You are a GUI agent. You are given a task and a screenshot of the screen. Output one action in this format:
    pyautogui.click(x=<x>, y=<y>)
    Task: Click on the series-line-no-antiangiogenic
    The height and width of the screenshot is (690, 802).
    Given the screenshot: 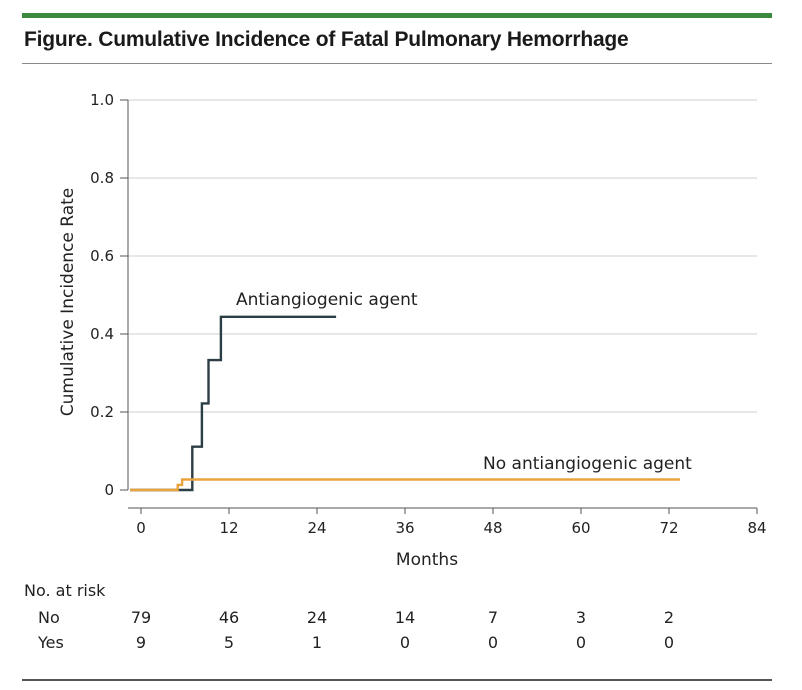 What is the action you would take?
    pyautogui.click(x=405, y=485)
    